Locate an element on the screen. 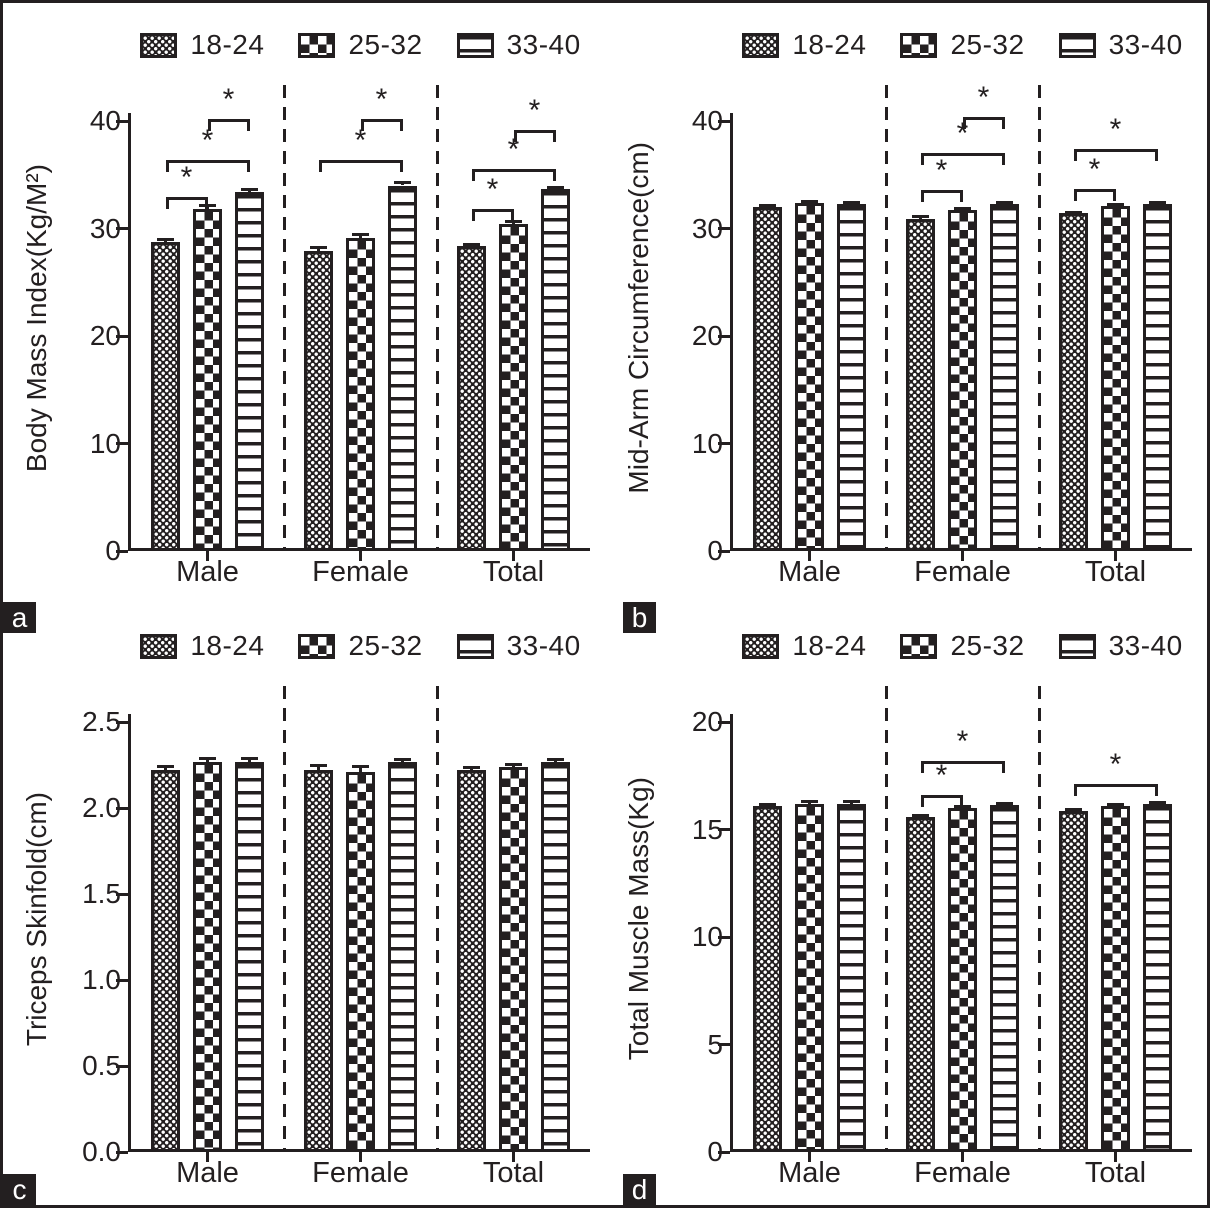 This screenshot has height=1208, width=1210. y-axis-tick-labels: 0 10 20 30 40 is located at coordinates (693, 325).